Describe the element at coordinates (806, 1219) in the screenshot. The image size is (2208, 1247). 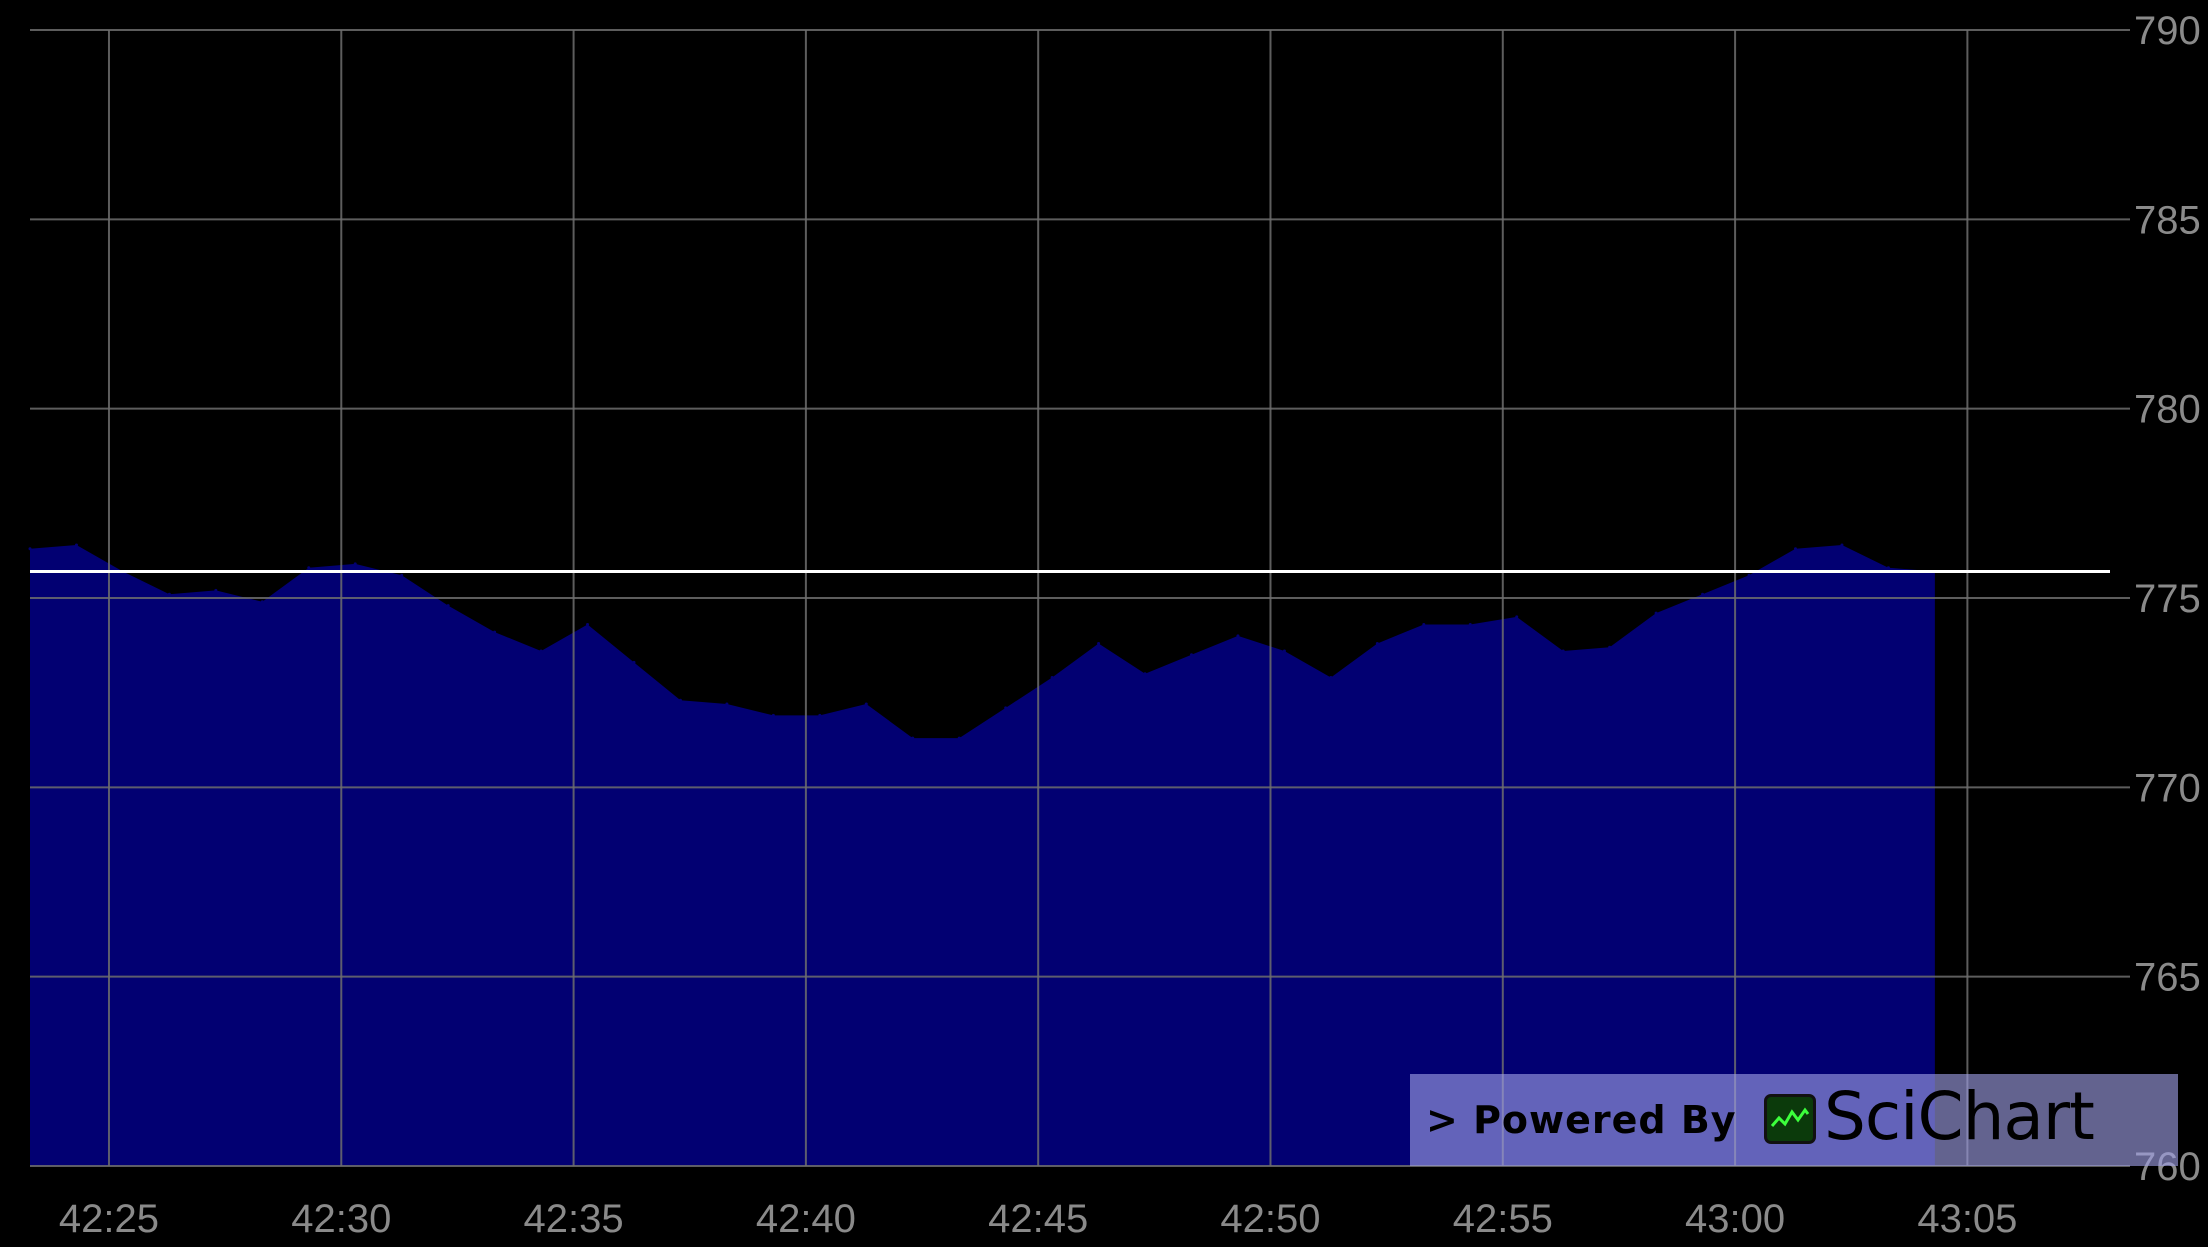
I see `x-tick-label: 42:40` at that location.